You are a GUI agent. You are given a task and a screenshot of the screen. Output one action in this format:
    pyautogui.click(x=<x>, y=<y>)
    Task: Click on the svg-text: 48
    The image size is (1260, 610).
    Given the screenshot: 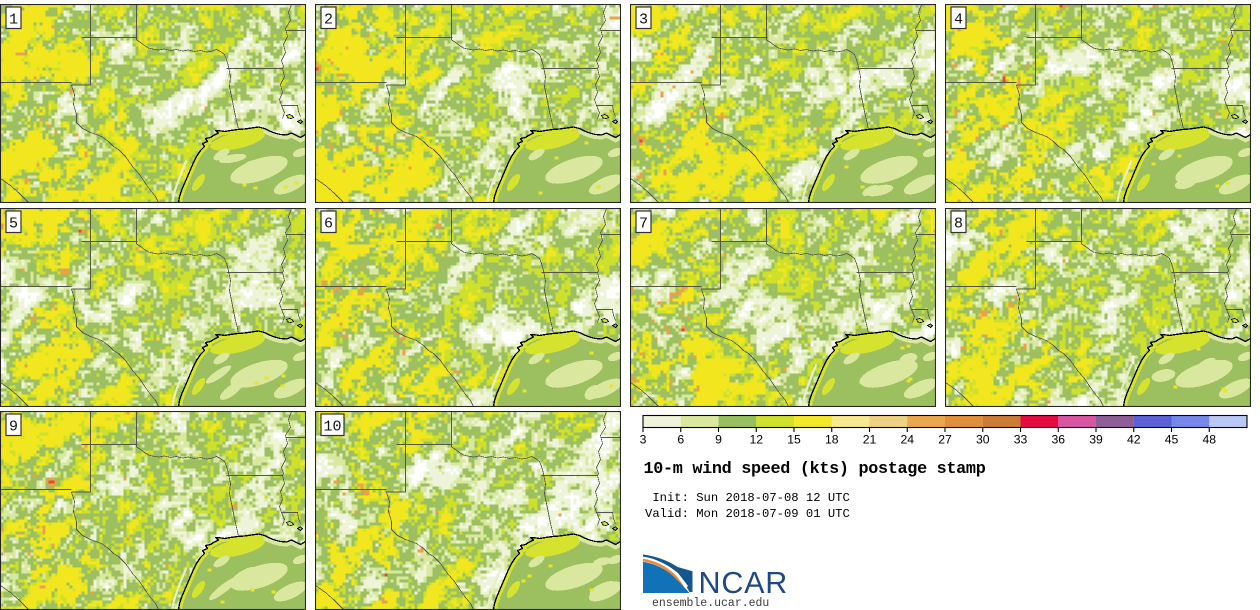 What is the action you would take?
    pyautogui.click(x=1209, y=440)
    